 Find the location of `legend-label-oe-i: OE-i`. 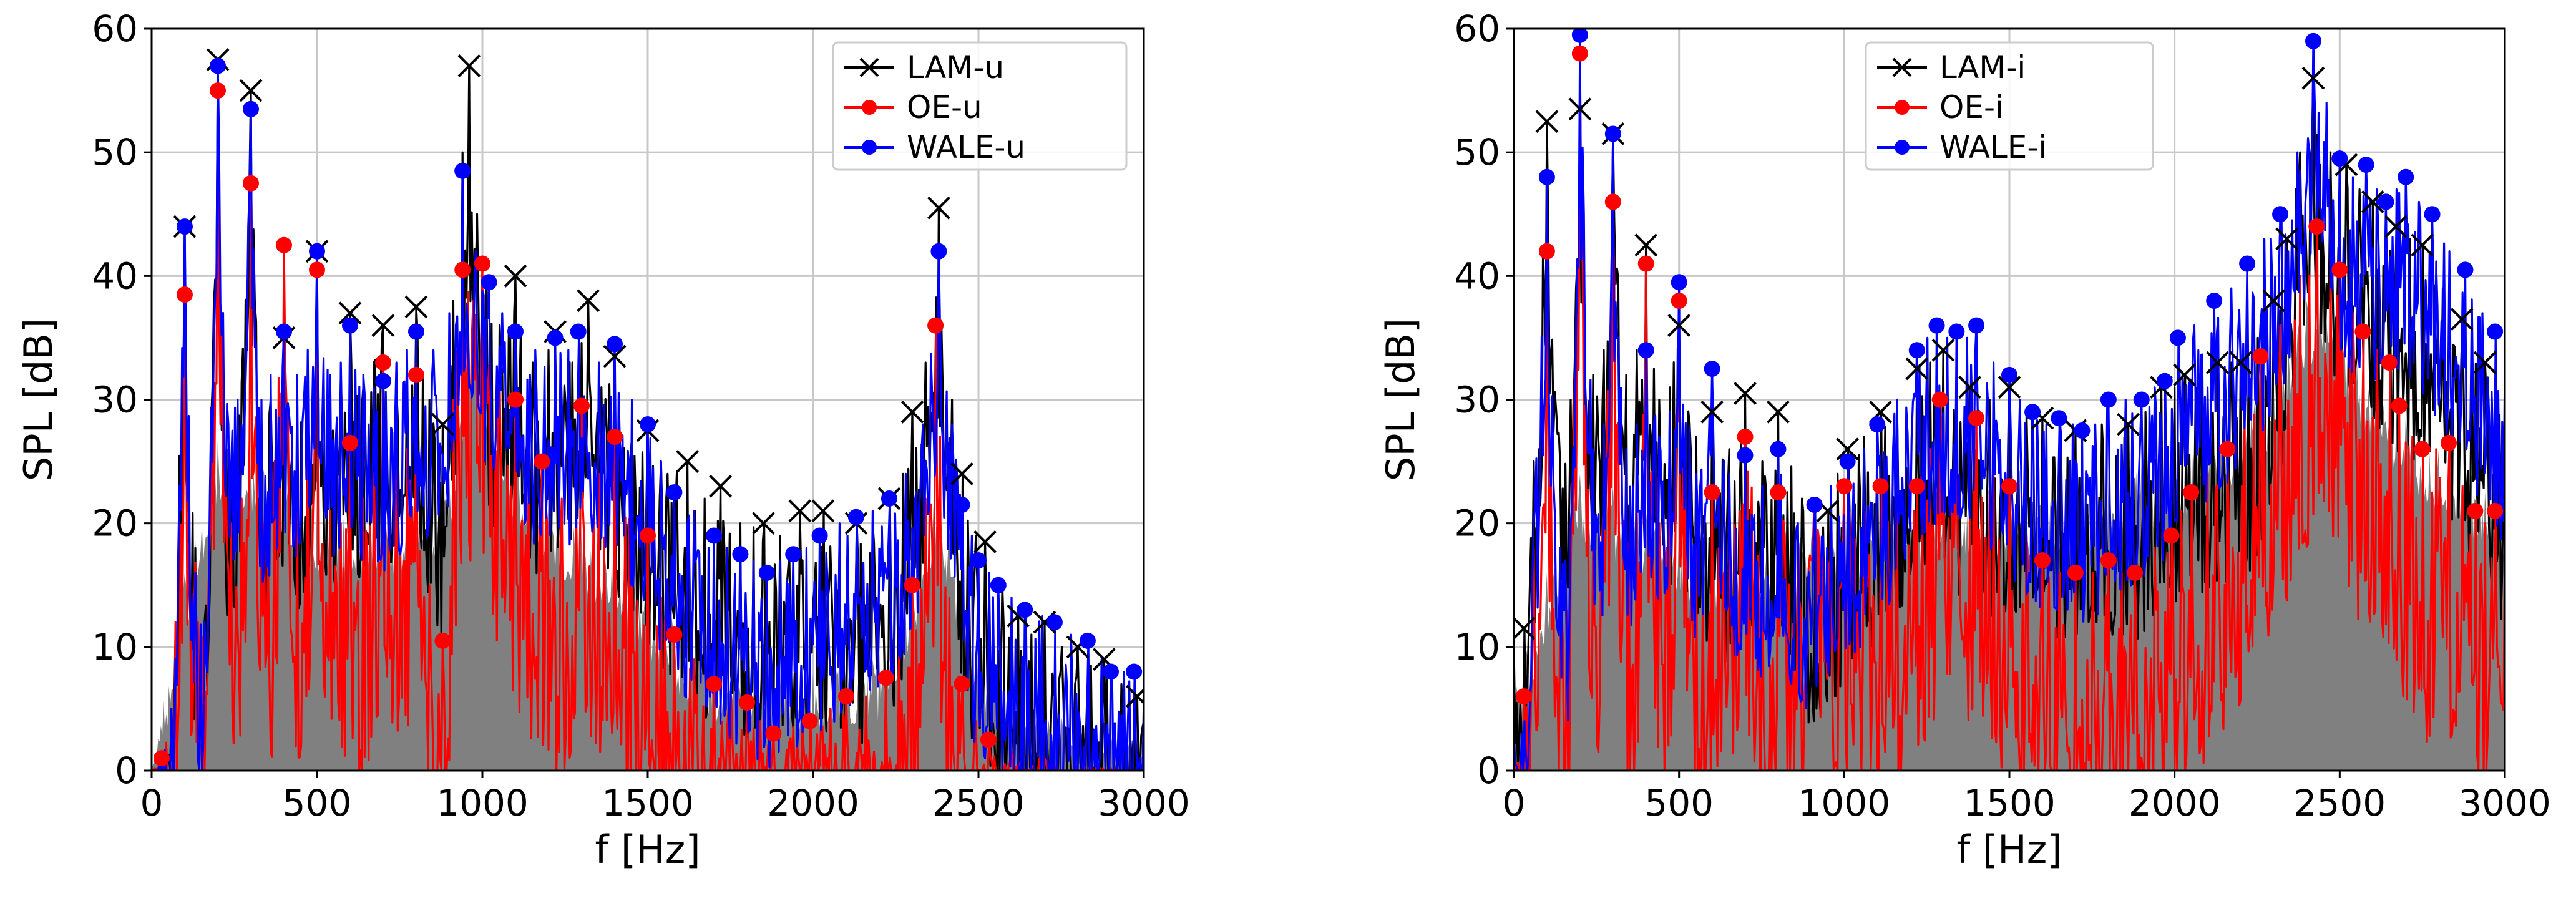

legend-label-oe-i: OE-i is located at coordinates (1971, 107).